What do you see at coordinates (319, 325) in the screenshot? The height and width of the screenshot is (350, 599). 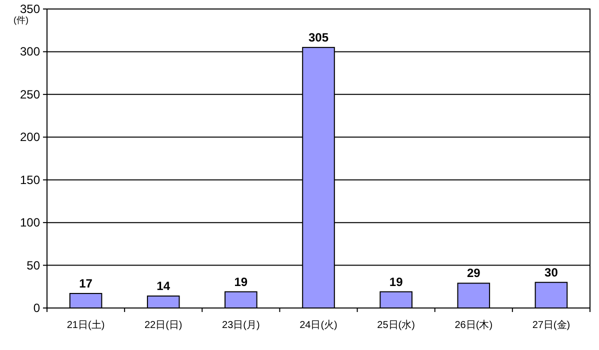 I see `x-tick-label: 24日(火)` at bounding box center [319, 325].